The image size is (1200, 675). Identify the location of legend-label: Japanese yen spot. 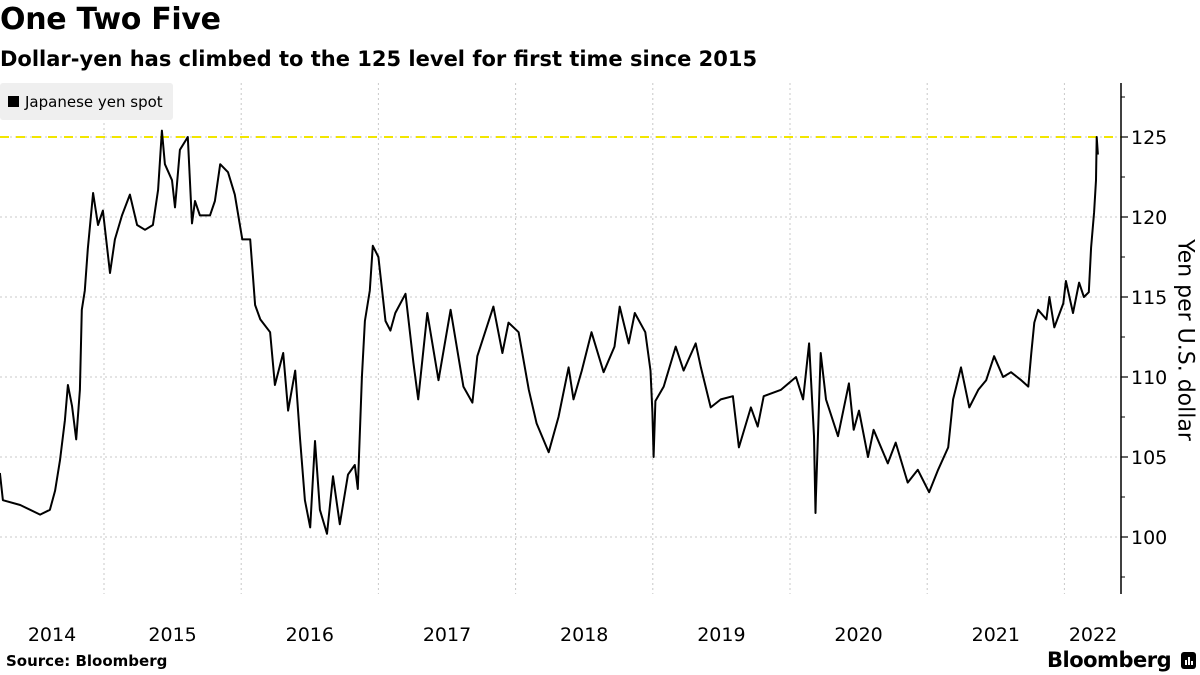
(94, 101).